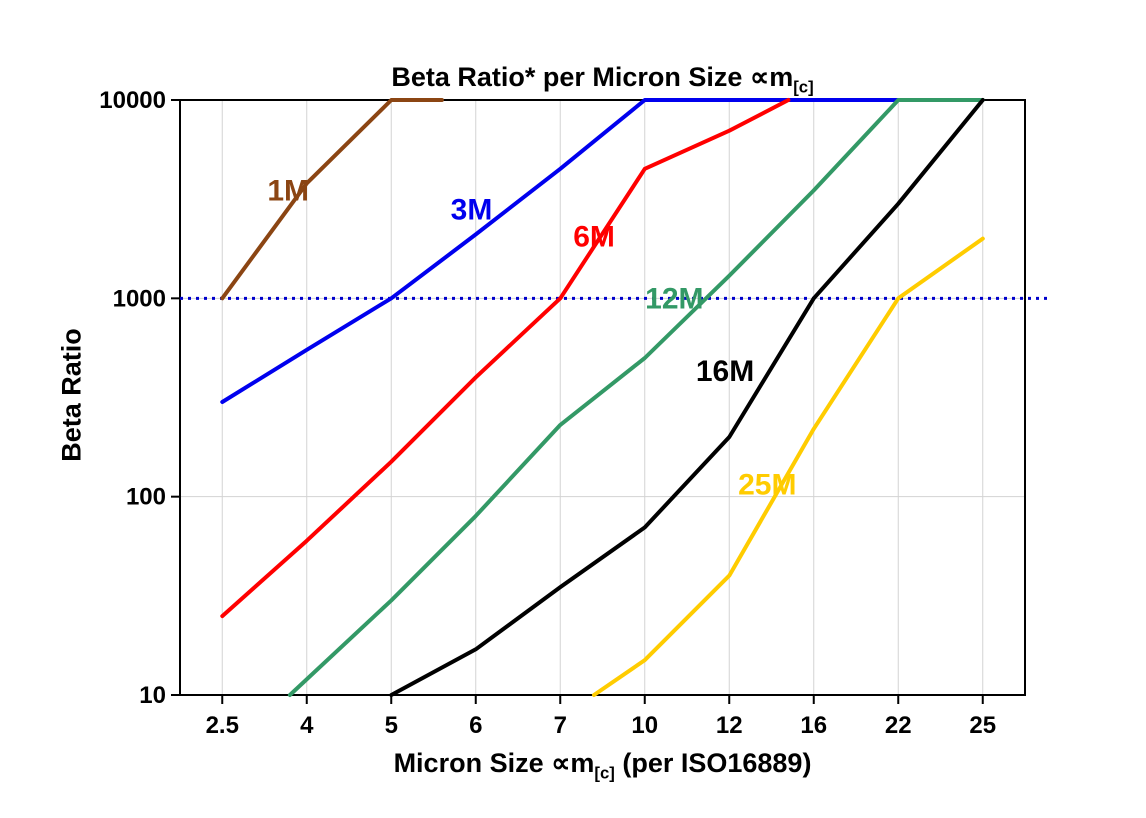  I want to click on series-label-3M: 3M, so click(472, 210).